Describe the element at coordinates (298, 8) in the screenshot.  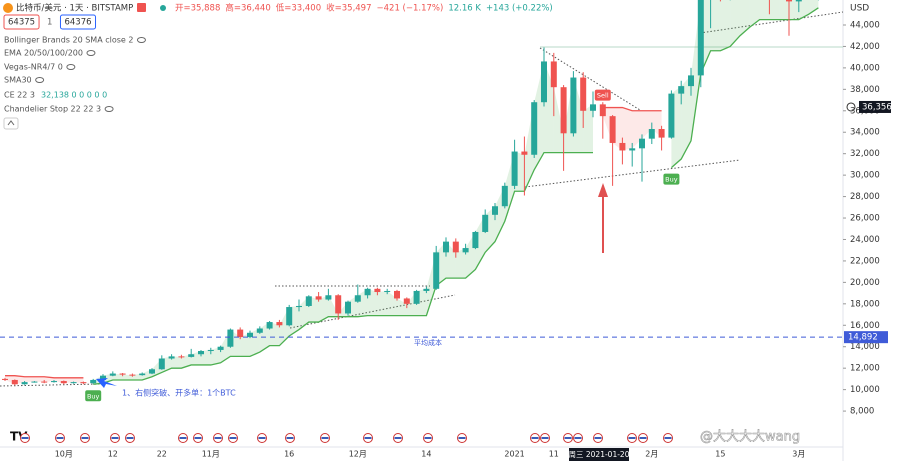
I see `ohlc-item: 低=33,400` at that location.